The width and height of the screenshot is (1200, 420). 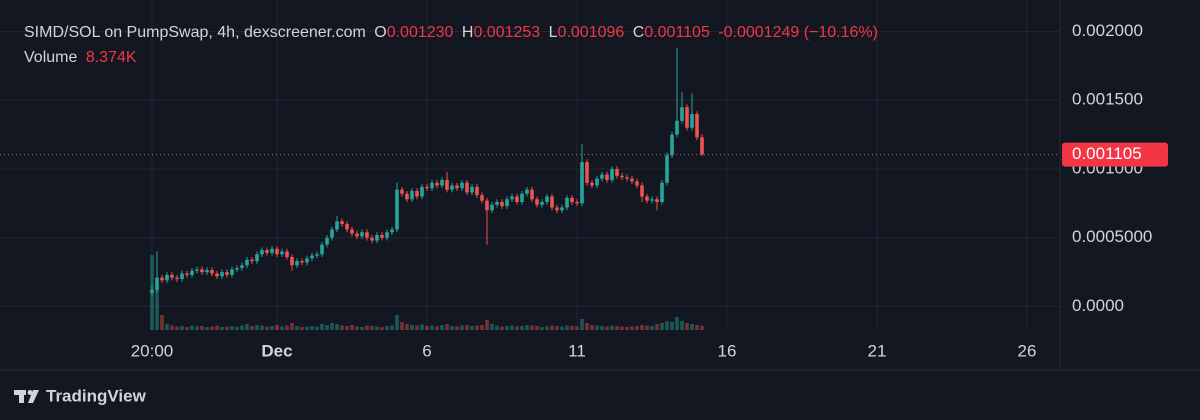 I want to click on legend-label: L, so click(x=553, y=32).